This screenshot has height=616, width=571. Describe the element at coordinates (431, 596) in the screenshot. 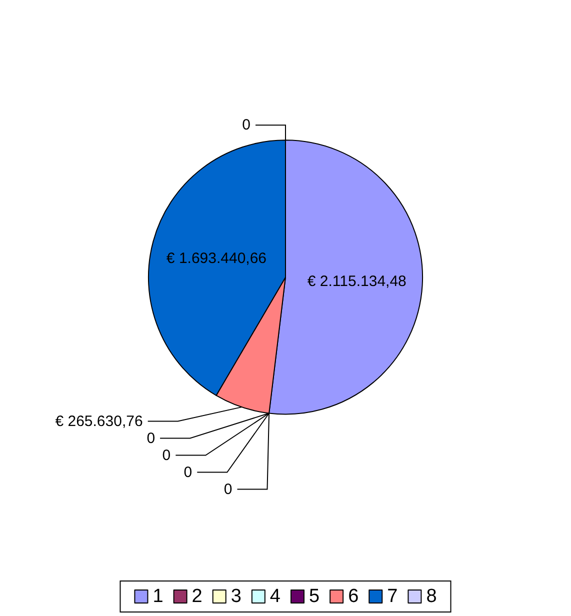

I see `legend-label: 8` at that location.